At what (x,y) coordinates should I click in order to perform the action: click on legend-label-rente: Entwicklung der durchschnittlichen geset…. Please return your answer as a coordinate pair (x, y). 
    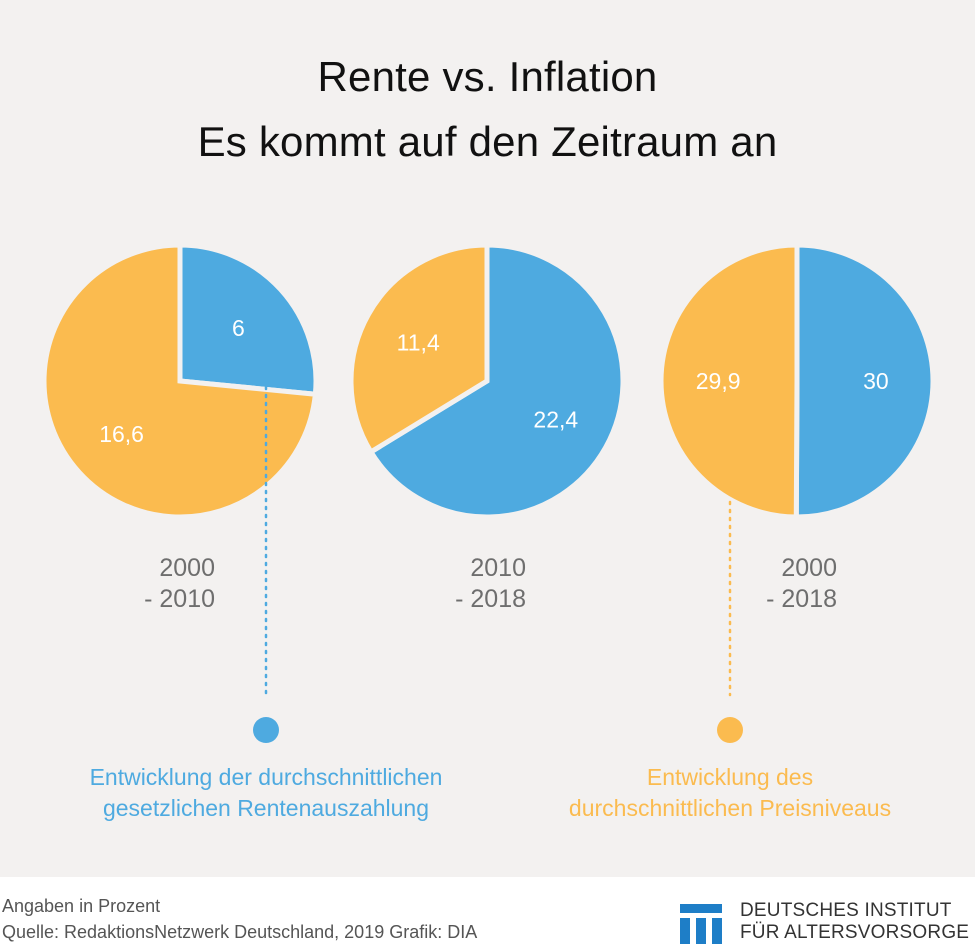
    Looking at the image, I should click on (266, 793).